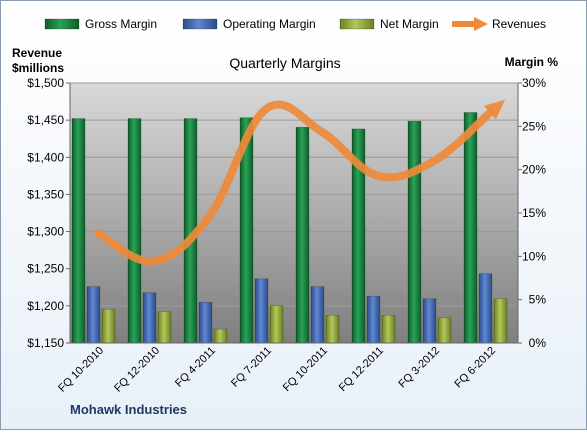 This screenshot has height=435, width=587. Describe the element at coordinates (532, 62) in the screenshot. I see `right-axis-label: Margin %` at that location.